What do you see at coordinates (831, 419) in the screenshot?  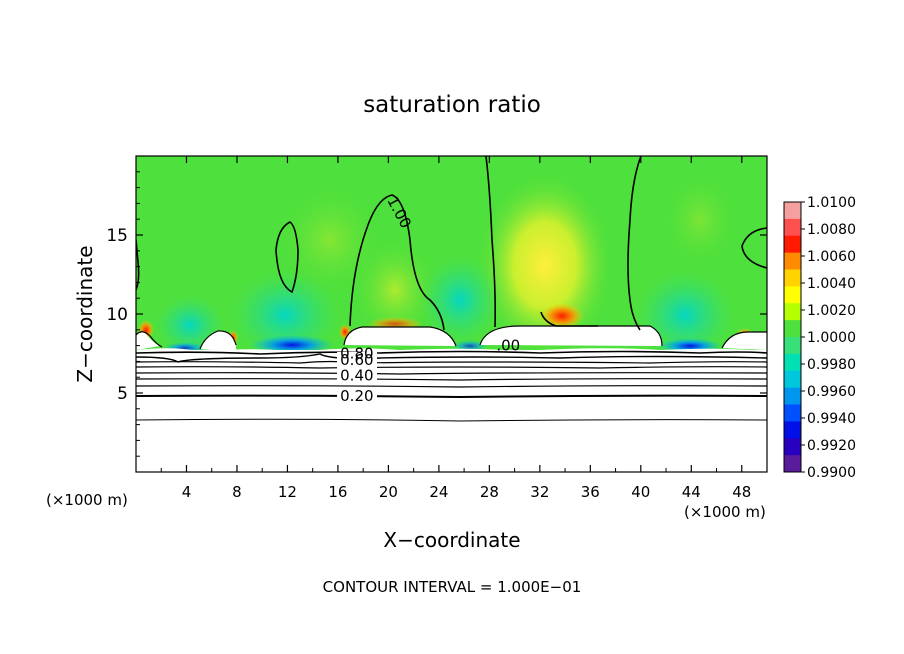 I see `colorbar-label: 0.9940` at bounding box center [831, 419].